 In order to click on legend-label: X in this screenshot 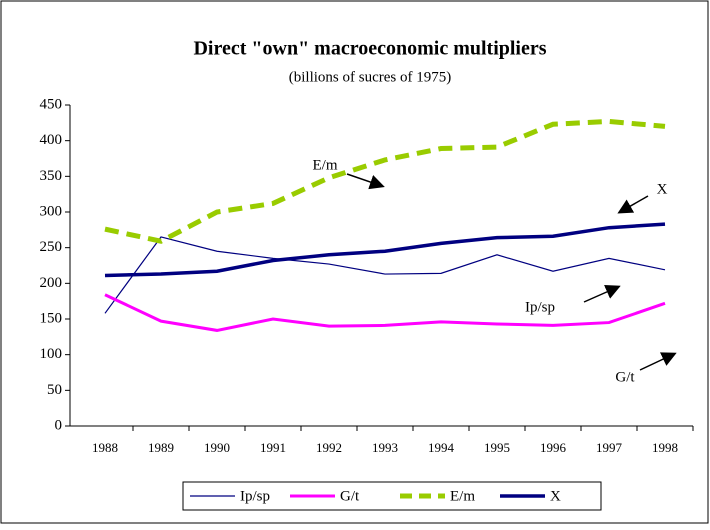, I will do `click(555, 496)`.